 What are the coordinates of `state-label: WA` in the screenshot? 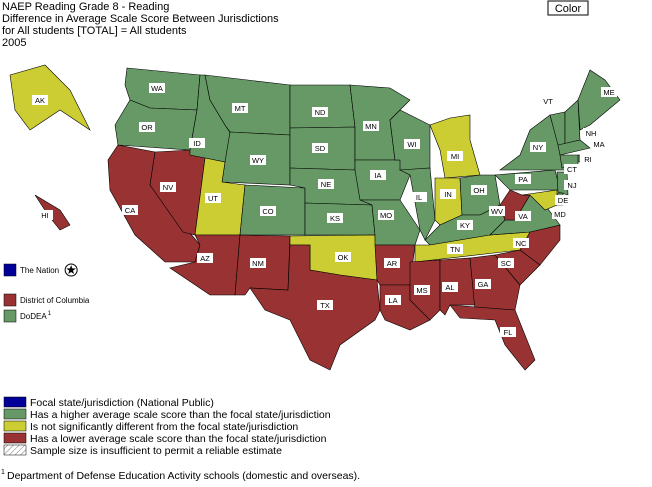 It's located at (157, 88).